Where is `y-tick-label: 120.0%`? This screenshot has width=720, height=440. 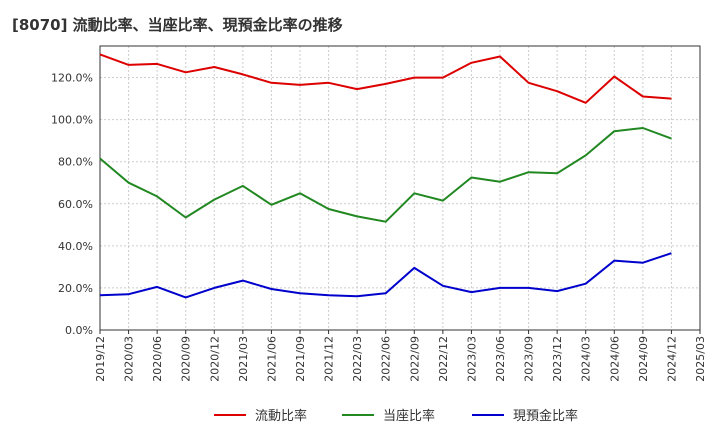 y-tick-label: 120.0% is located at coordinates (72, 78).